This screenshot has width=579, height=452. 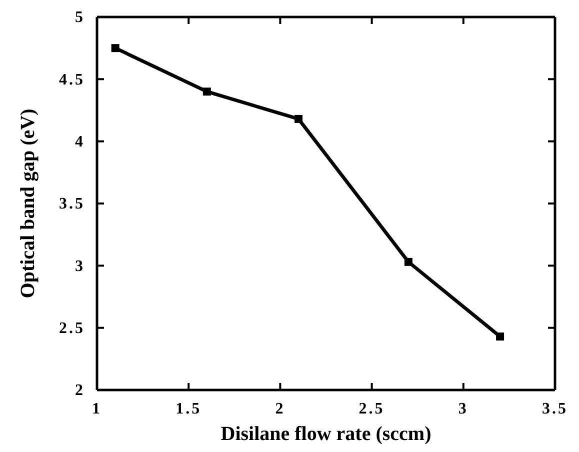 I want to click on y-tick-label: 5, so click(x=80, y=17).